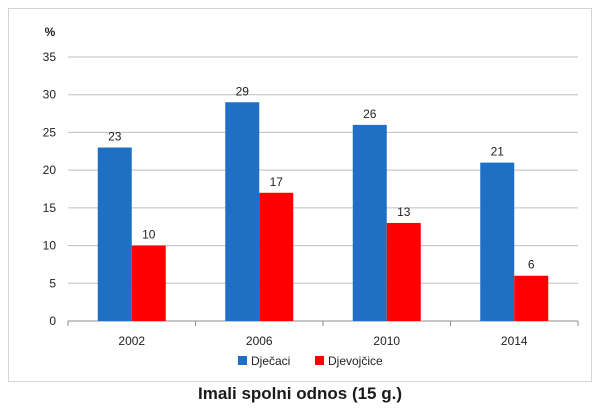 This screenshot has width=600, height=420. Describe the element at coordinates (131, 341) in the screenshot. I see `x-tick-label: 2002` at that location.